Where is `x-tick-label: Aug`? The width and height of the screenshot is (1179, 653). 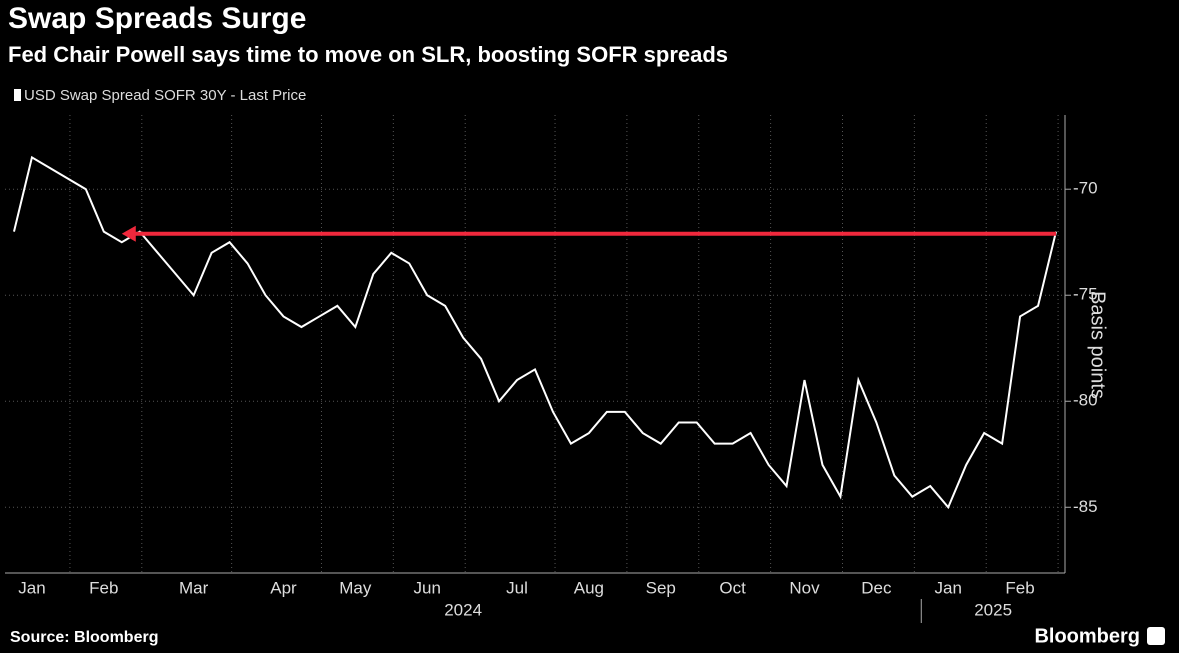
x-tick-label: Aug is located at coordinates (589, 587).